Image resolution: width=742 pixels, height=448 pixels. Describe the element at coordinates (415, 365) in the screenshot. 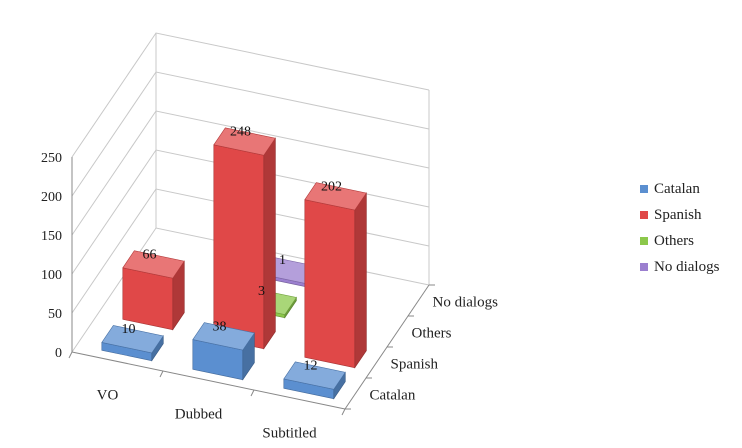

I see `series-depth-label: Spanish` at that location.